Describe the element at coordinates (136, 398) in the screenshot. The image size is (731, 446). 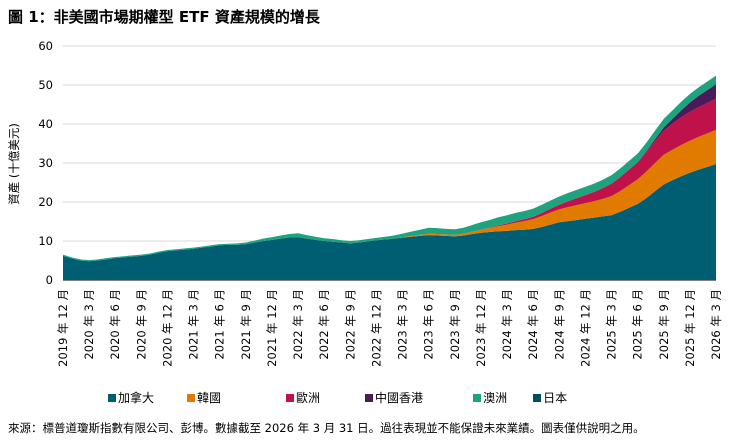
I see `legend-label: 加拿大` at that location.